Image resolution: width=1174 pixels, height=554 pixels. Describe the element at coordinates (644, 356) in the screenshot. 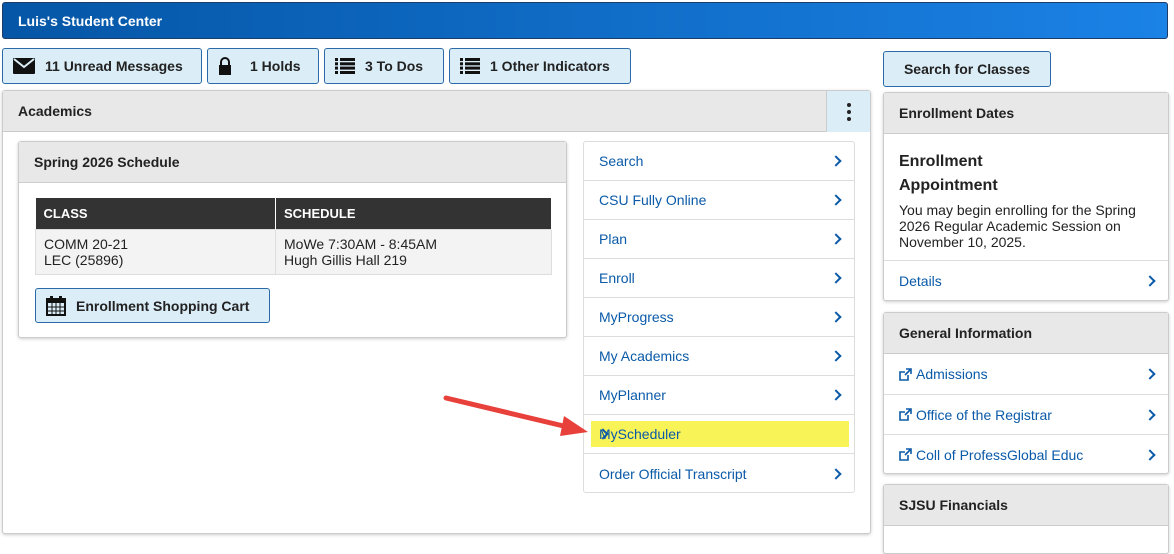

I see `link-label: My Academics` at that location.